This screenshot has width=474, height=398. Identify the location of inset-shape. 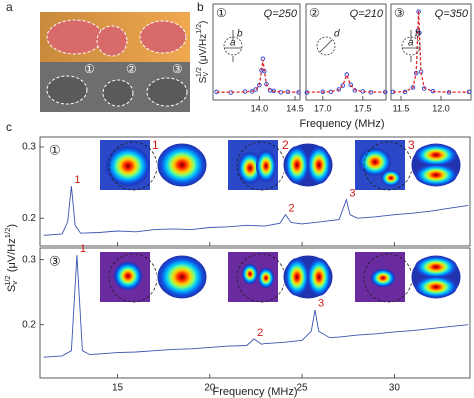
(326, 46).